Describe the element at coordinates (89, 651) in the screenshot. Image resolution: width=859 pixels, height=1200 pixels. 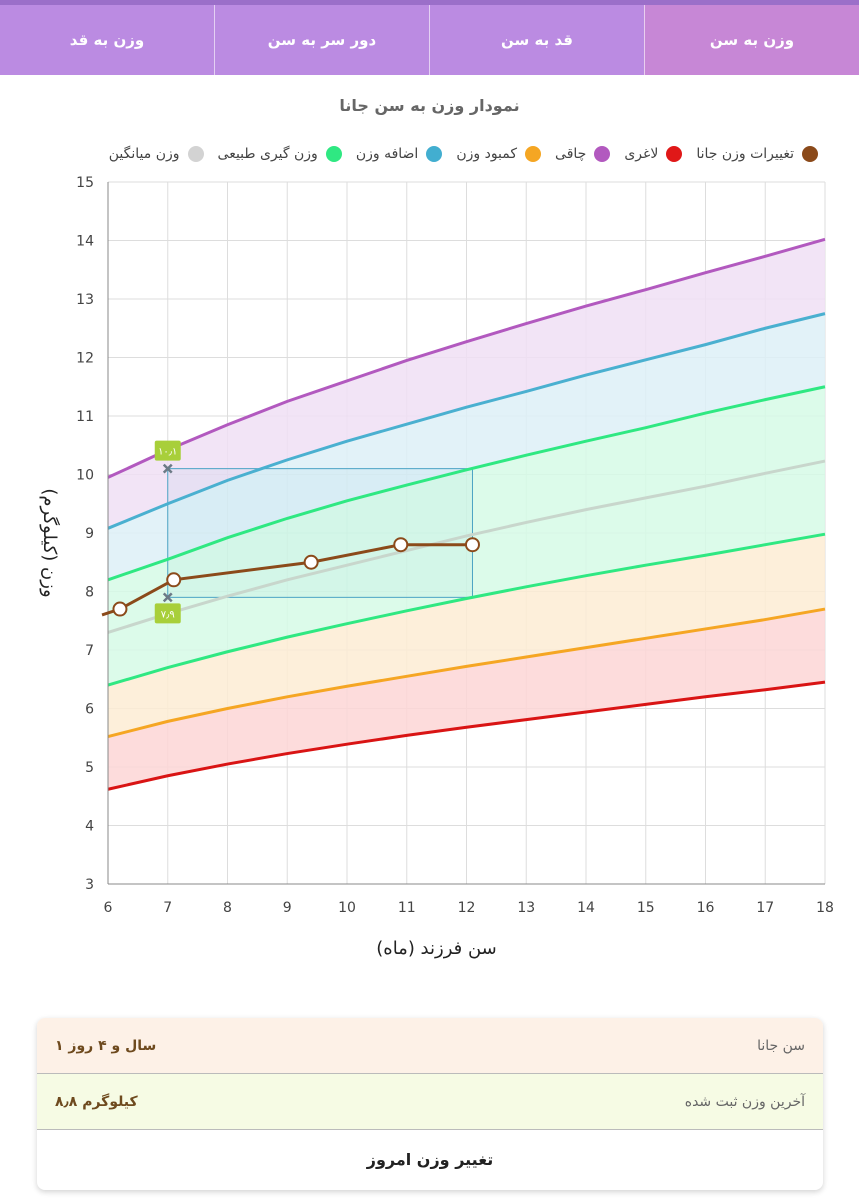
I see `y-tick-label: 7` at that location.